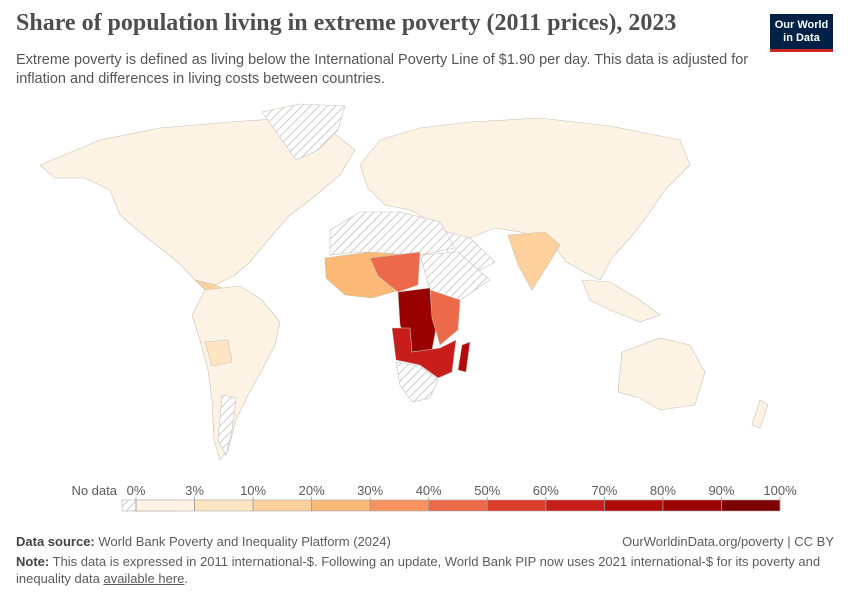 The width and height of the screenshot is (850, 600). Describe the element at coordinates (144, 578) in the screenshot. I see `note-link: available here` at that location.